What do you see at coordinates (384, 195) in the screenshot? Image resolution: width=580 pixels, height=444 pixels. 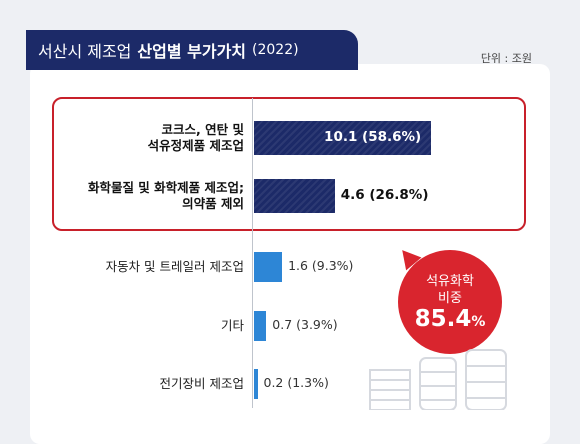 I see `value-label: 4.6 (26.8%)` at bounding box center [384, 195].